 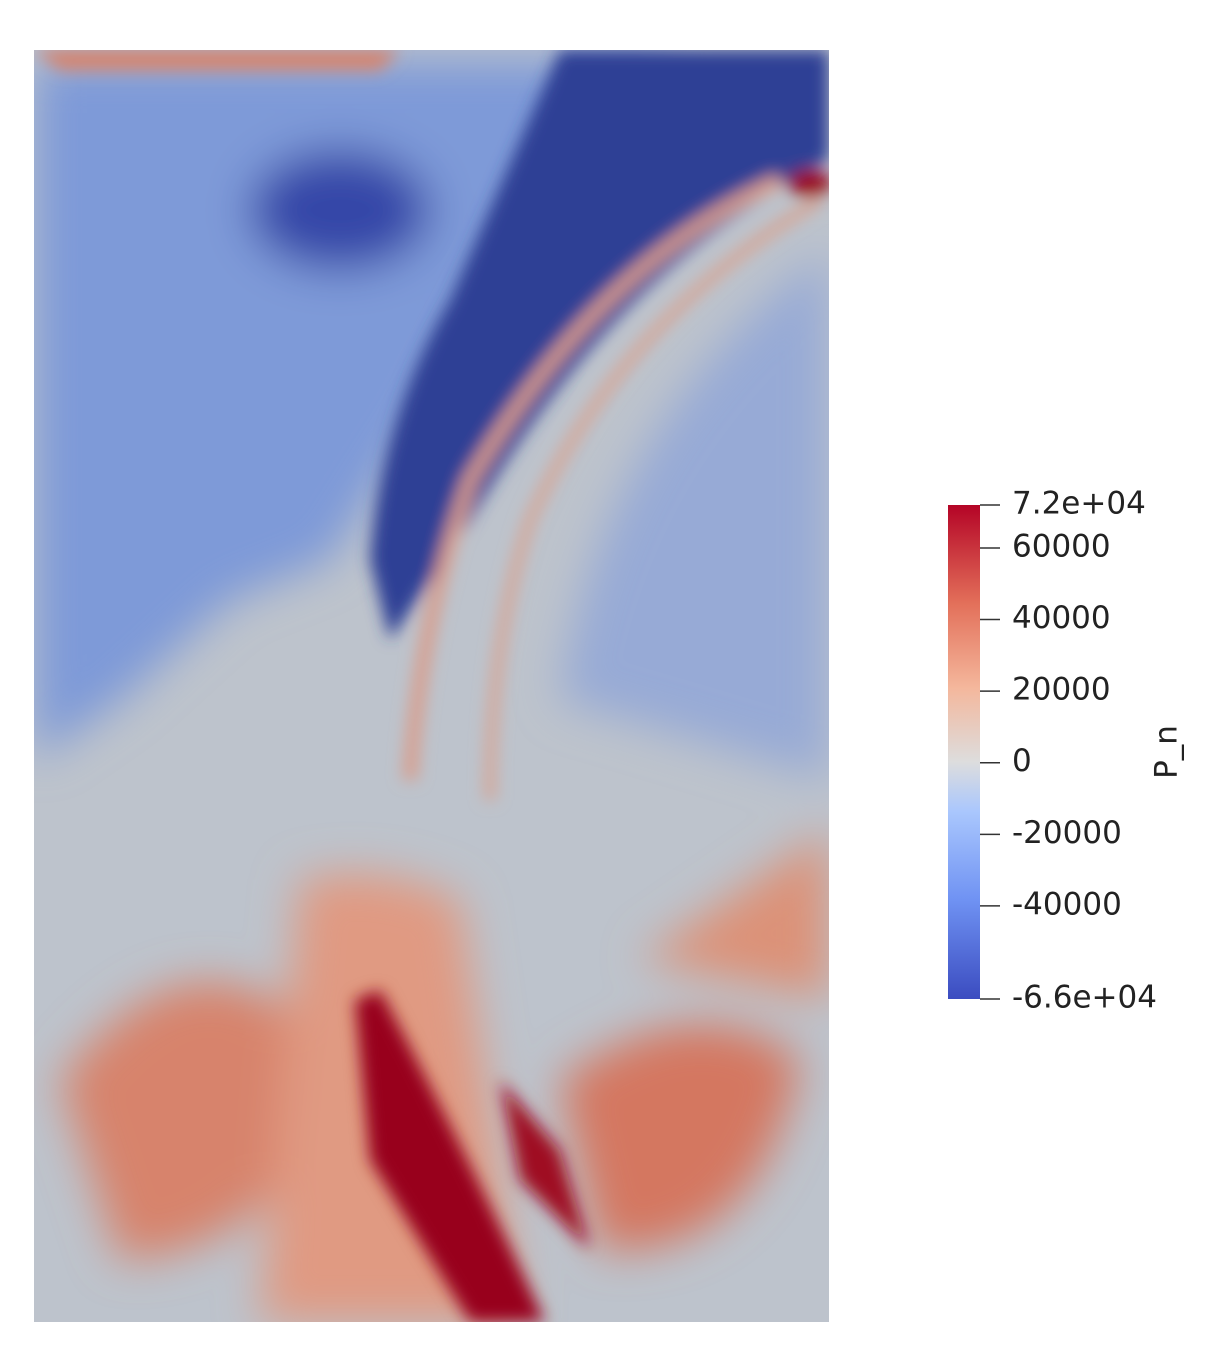 I want to click on tick-label: 7.2e+04, so click(x=1079, y=504).